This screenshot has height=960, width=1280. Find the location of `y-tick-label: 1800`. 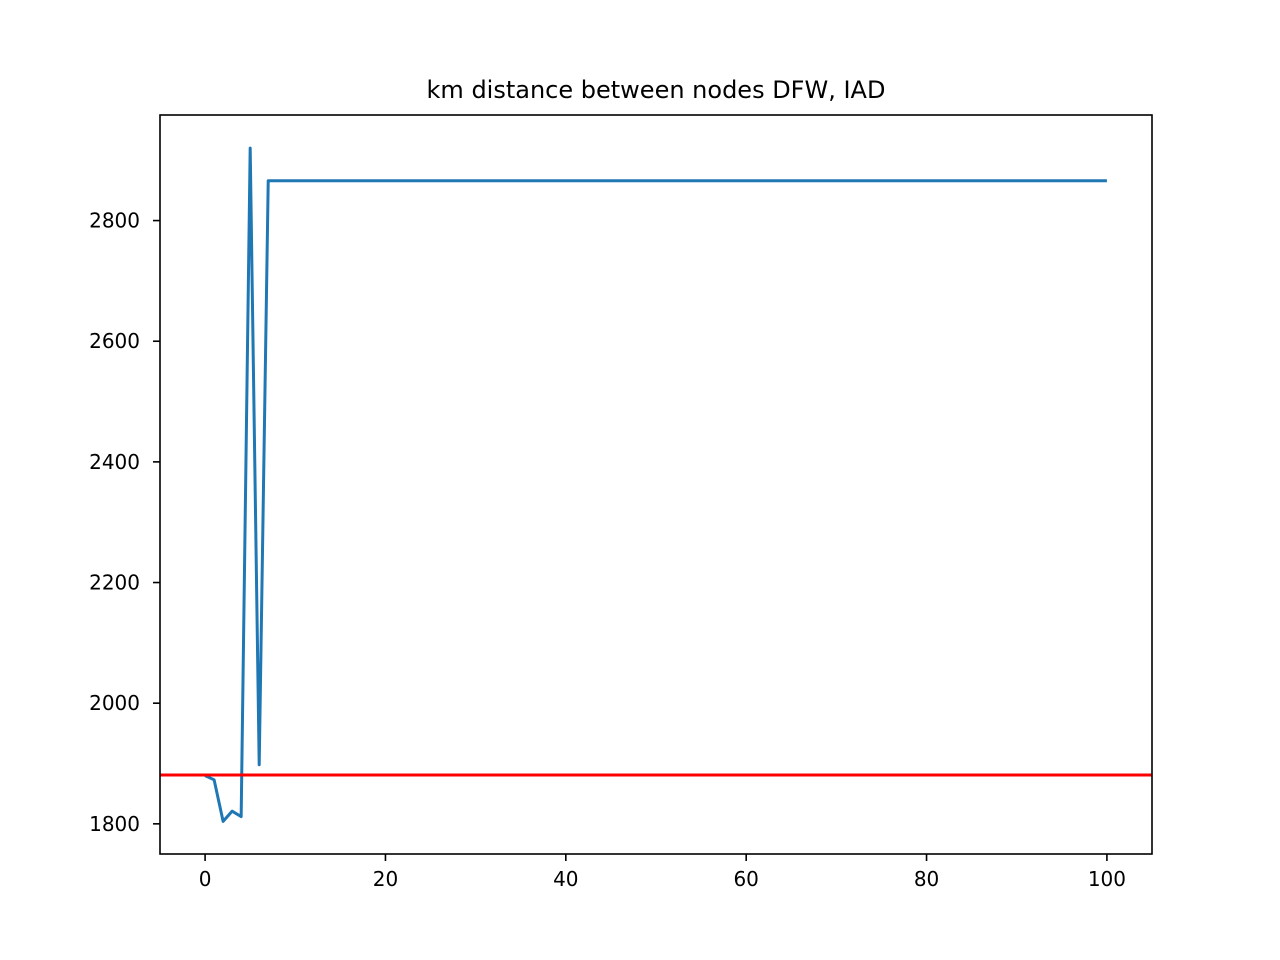

y-tick-label: 1800 is located at coordinates (114, 824).